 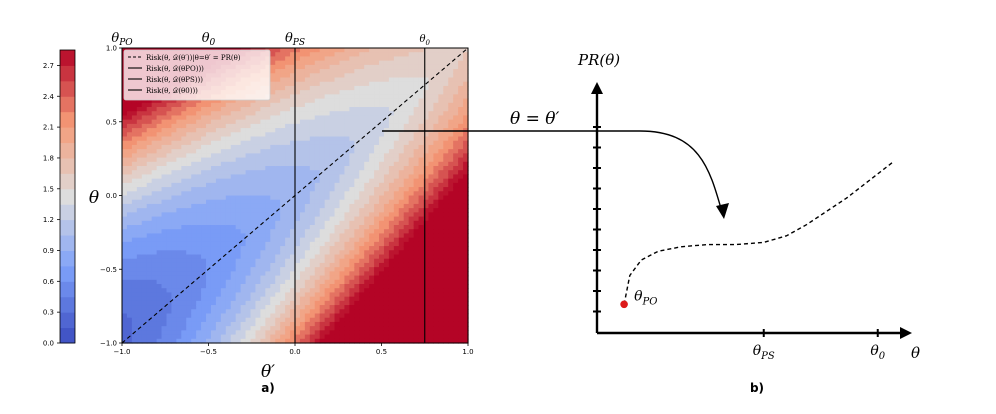 What do you see at coordinates (597, 88) in the screenshot?
I see `pr-y-axis-arrow` at bounding box center [597, 88].